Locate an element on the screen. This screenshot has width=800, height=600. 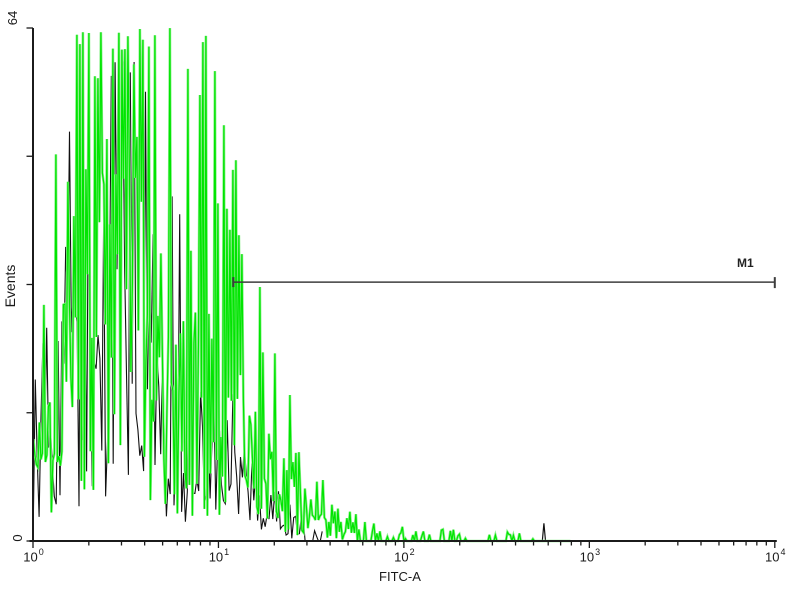
x-tick-label-exponent: 1 is located at coordinates (227, 552).